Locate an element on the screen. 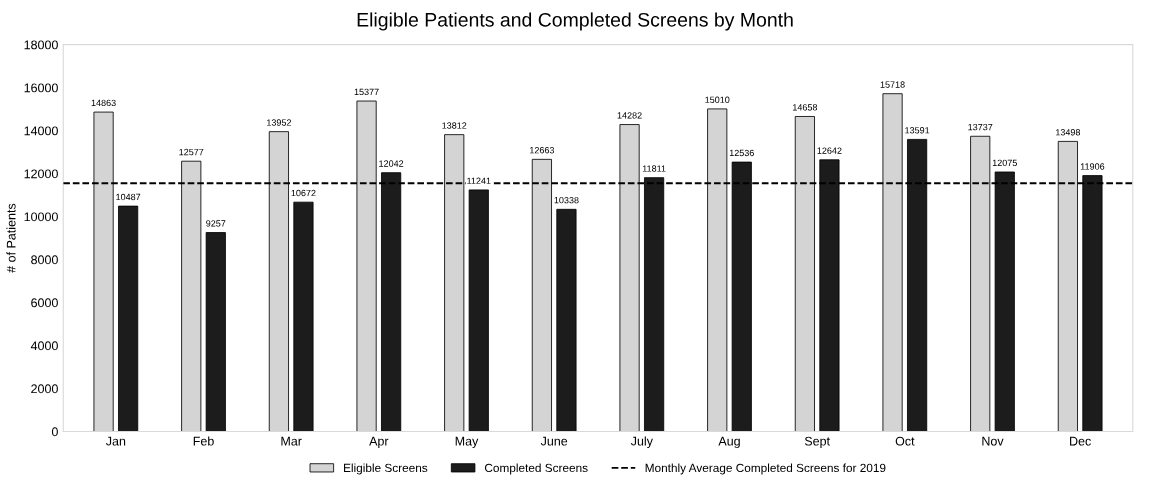  data-label: 14658 is located at coordinates (805, 107).